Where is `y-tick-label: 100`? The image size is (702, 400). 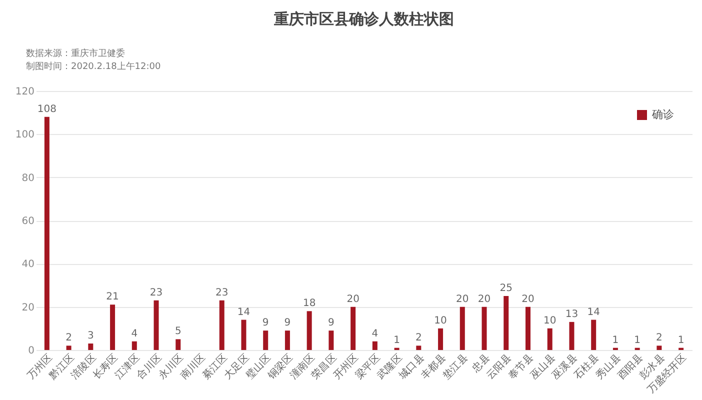 y-tick-label: 100 is located at coordinates (24, 135).